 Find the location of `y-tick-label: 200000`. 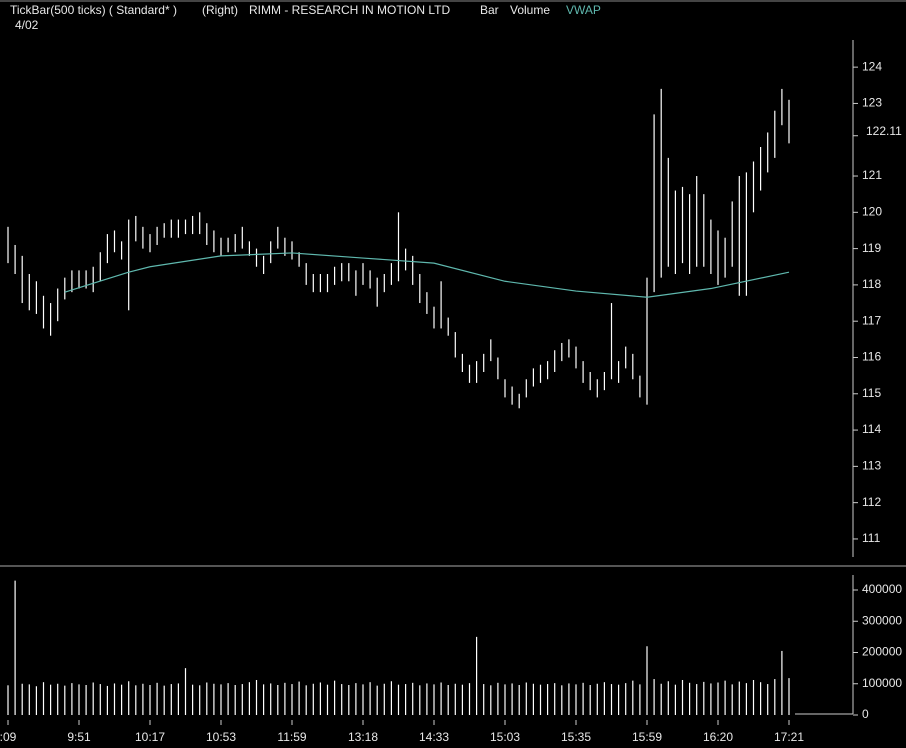

y-tick-label: 200000 is located at coordinates (882, 652).